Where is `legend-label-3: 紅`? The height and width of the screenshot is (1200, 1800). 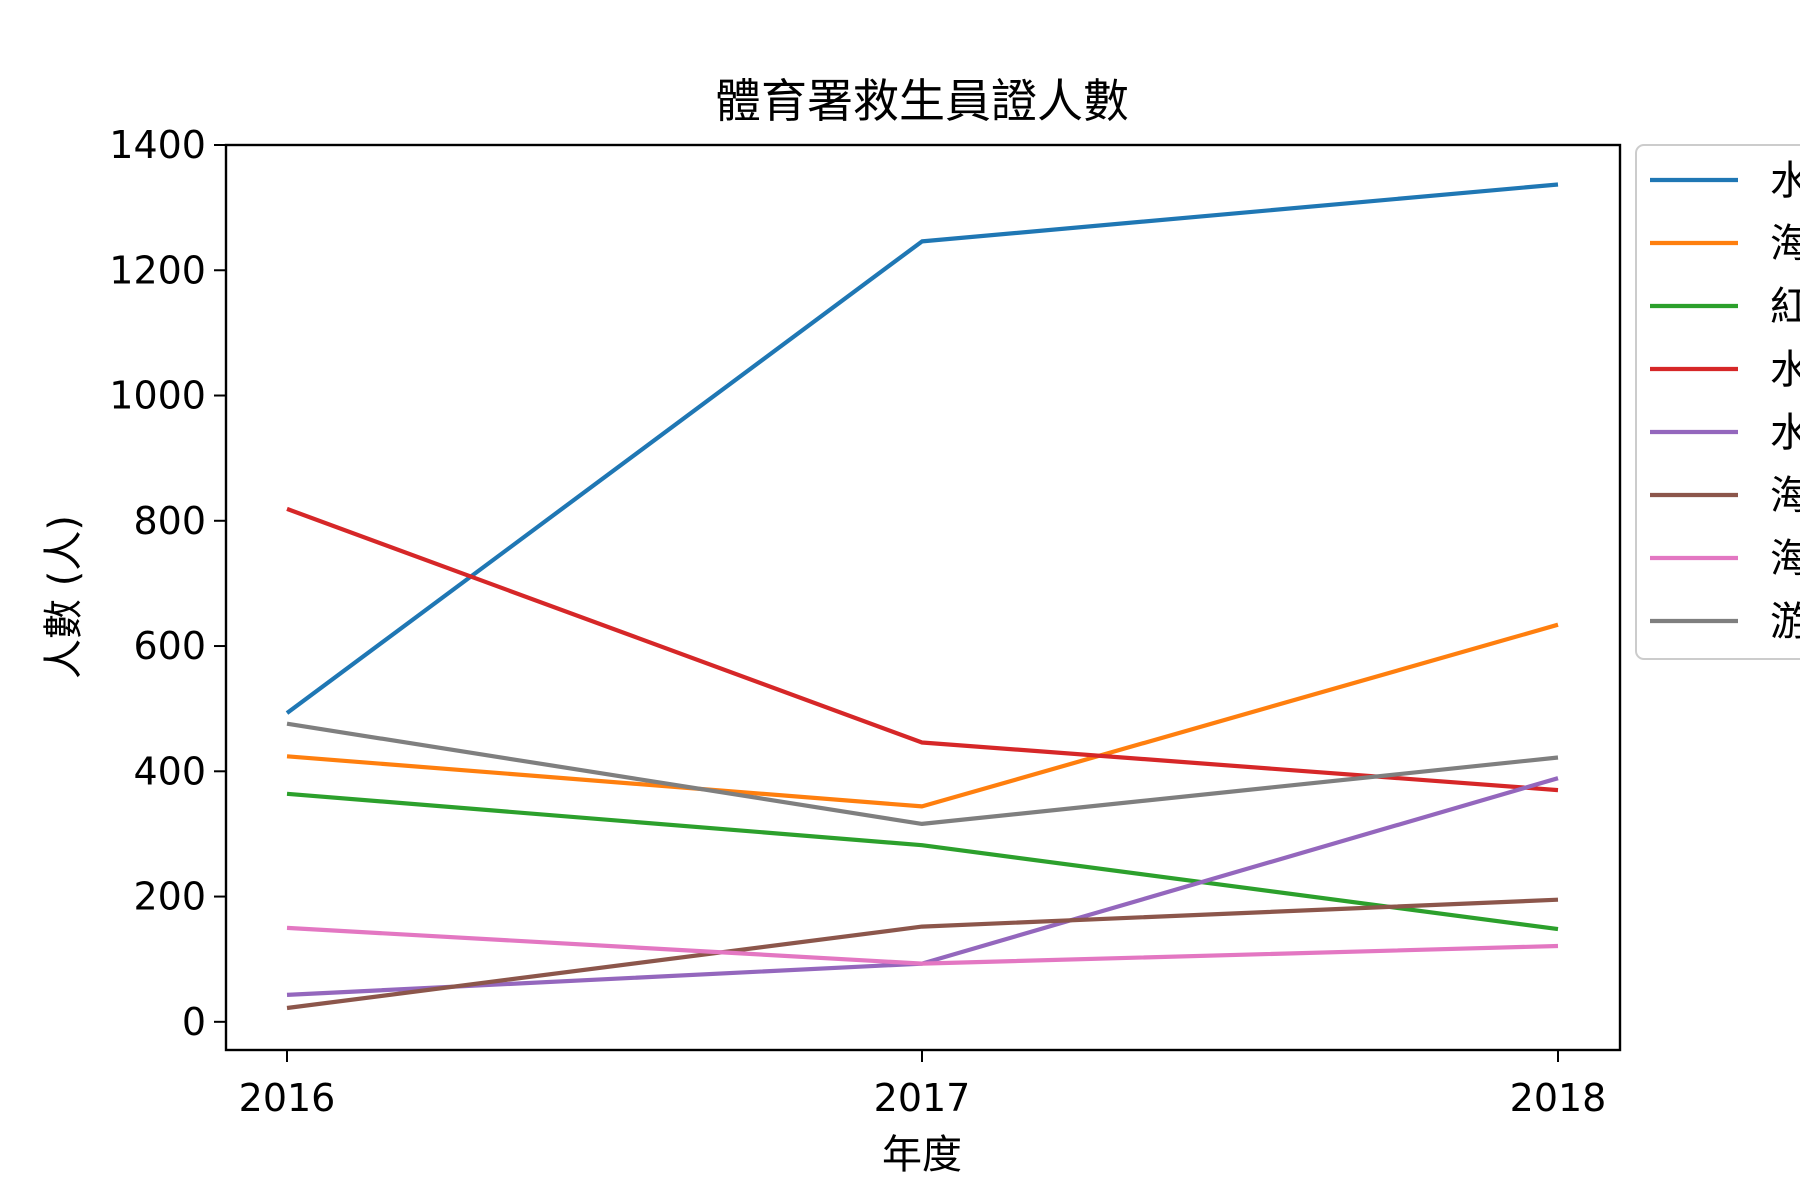 legend-label-3: 紅 is located at coordinates (1785, 307).